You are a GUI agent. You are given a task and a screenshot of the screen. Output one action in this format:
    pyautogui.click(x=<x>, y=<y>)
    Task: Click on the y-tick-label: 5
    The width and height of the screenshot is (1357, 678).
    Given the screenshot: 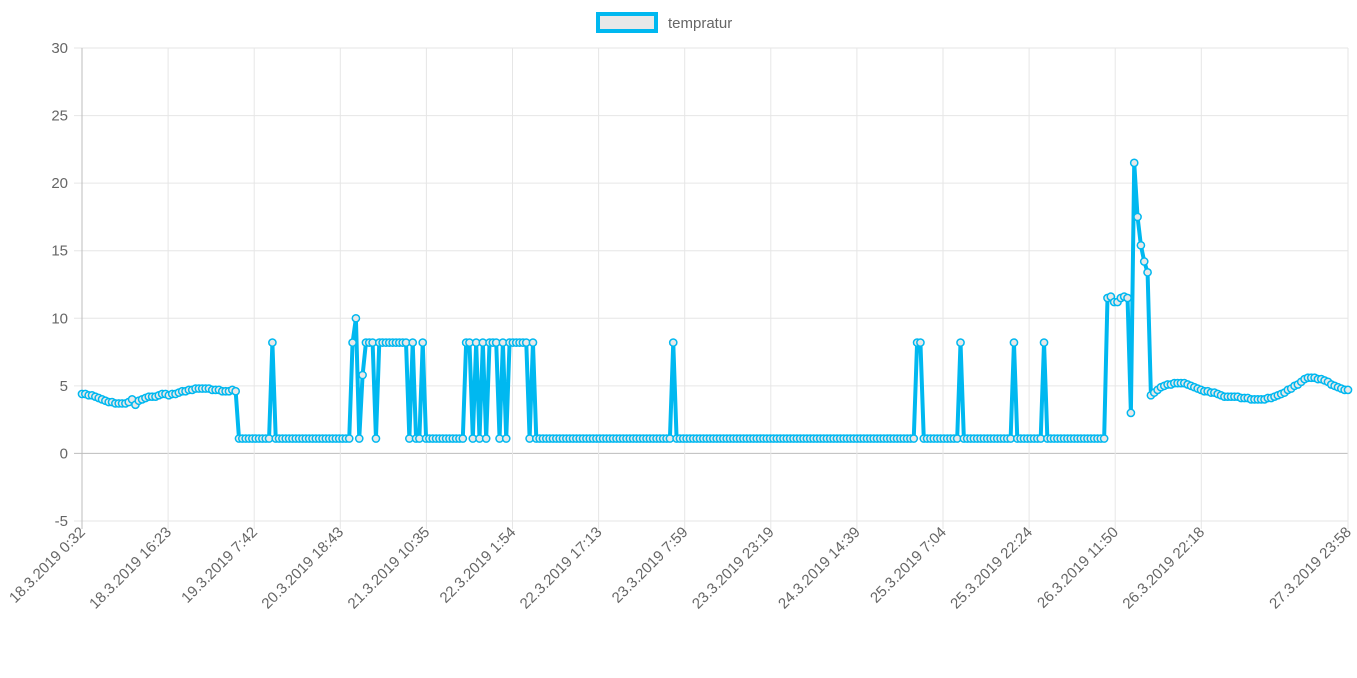 What is the action you would take?
    pyautogui.click(x=64, y=386)
    